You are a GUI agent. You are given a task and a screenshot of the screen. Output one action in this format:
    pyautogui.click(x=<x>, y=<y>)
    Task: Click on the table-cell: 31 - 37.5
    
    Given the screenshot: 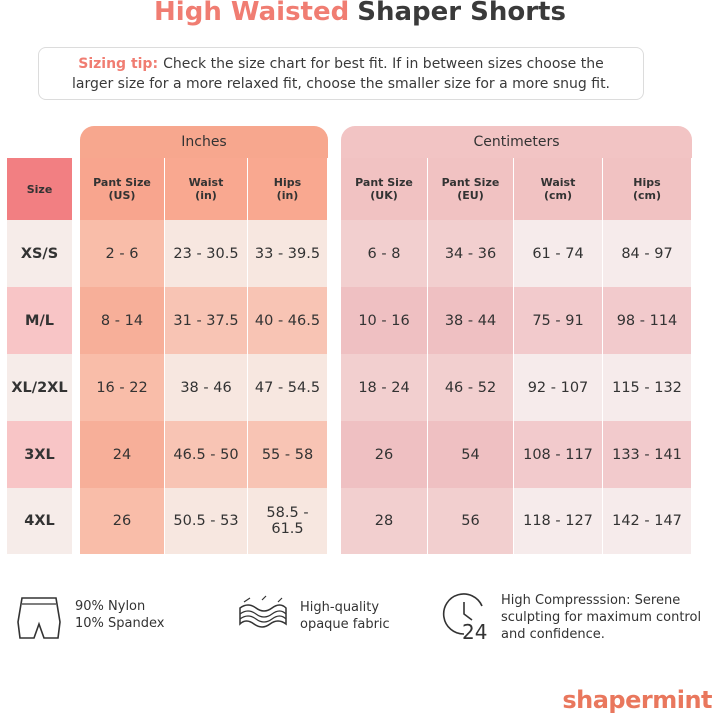 What is the action you would take?
    pyautogui.click(x=206, y=320)
    